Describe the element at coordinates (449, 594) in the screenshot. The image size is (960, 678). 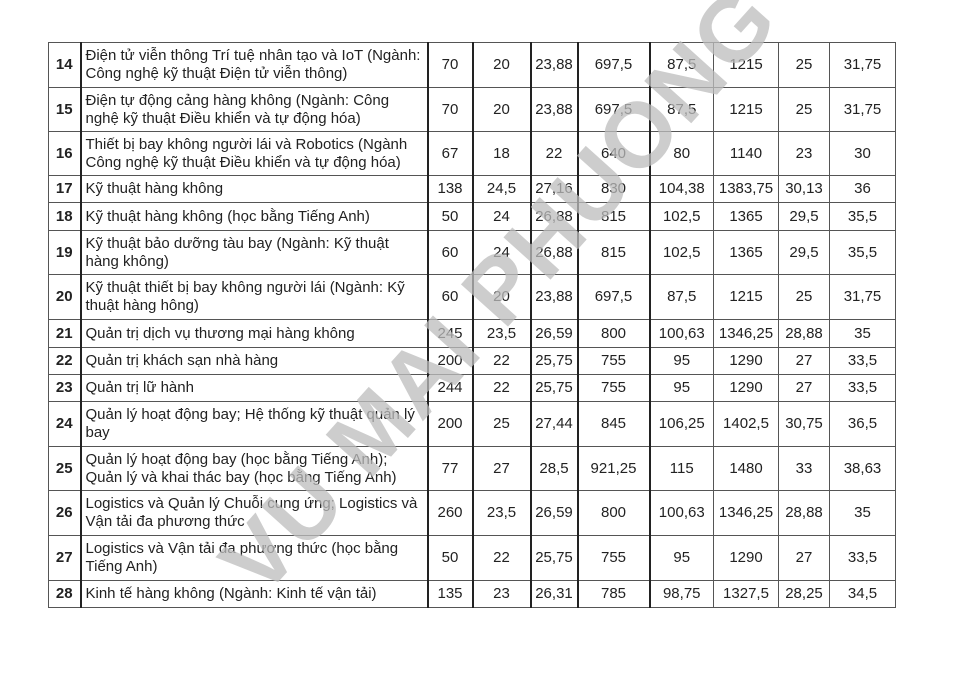
I see `score-cell: 135` at that location.